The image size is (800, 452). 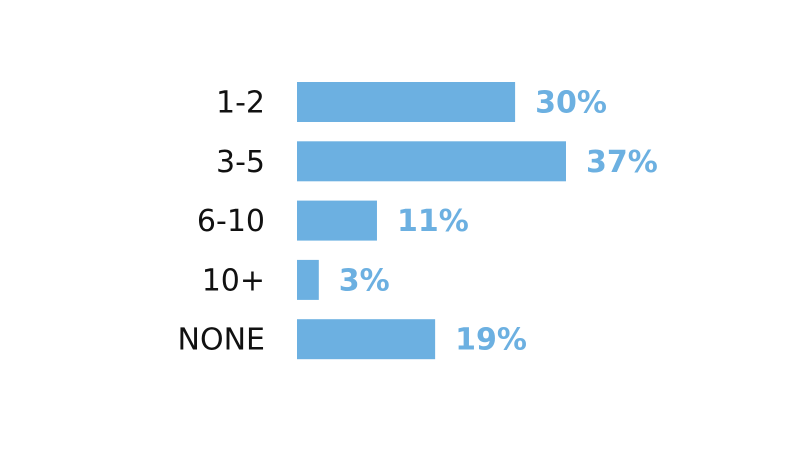 What do you see at coordinates (364, 280) in the screenshot?
I see `value-label: 3%` at bounding box center [364, 280].